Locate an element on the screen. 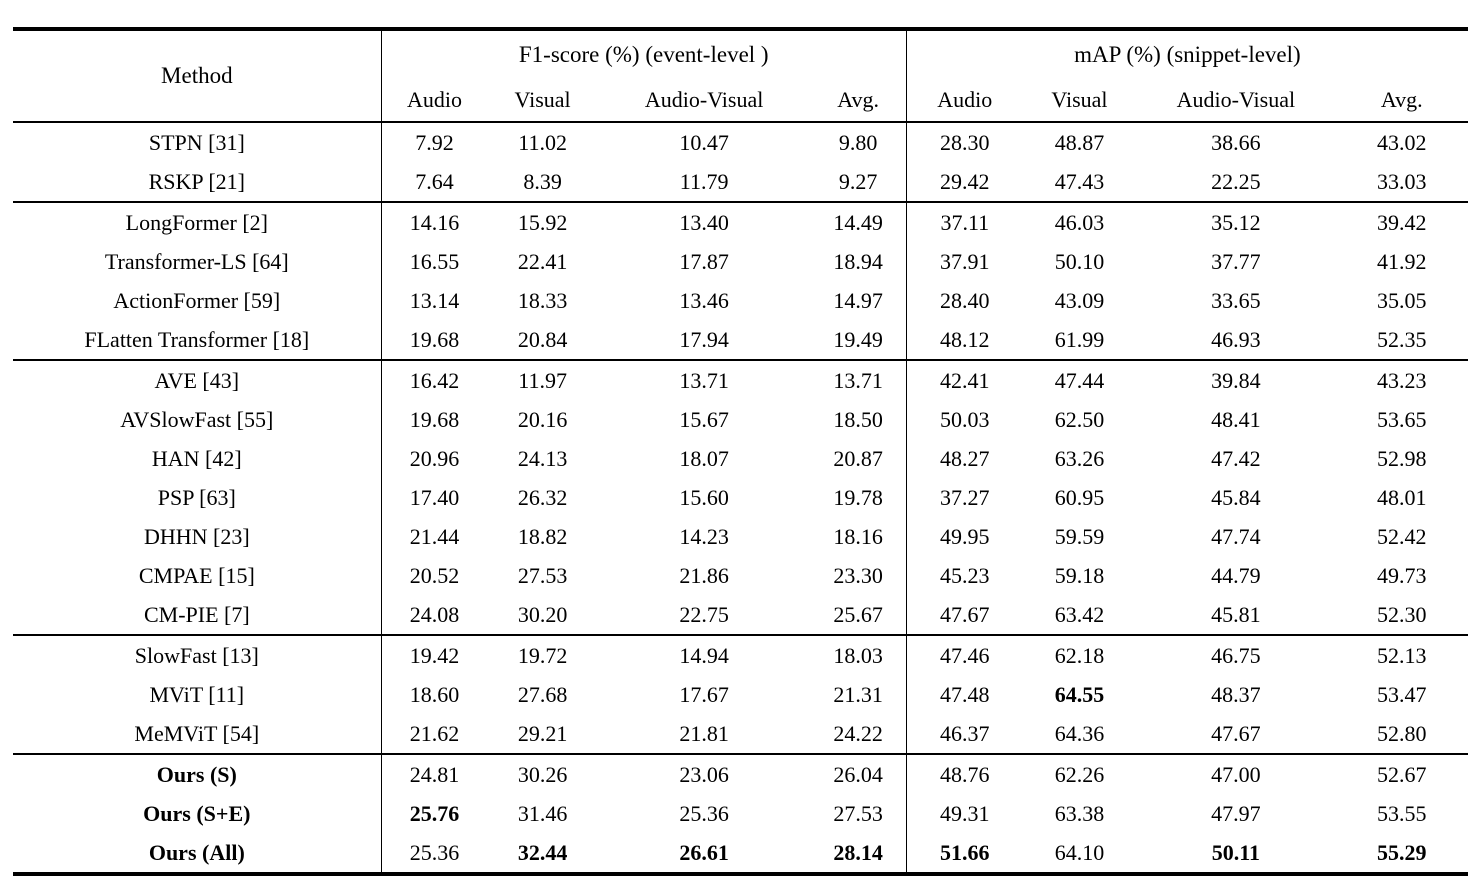 The image size is (1481, 896). value-cell: 14.94 is located at coordinates (704, 655).